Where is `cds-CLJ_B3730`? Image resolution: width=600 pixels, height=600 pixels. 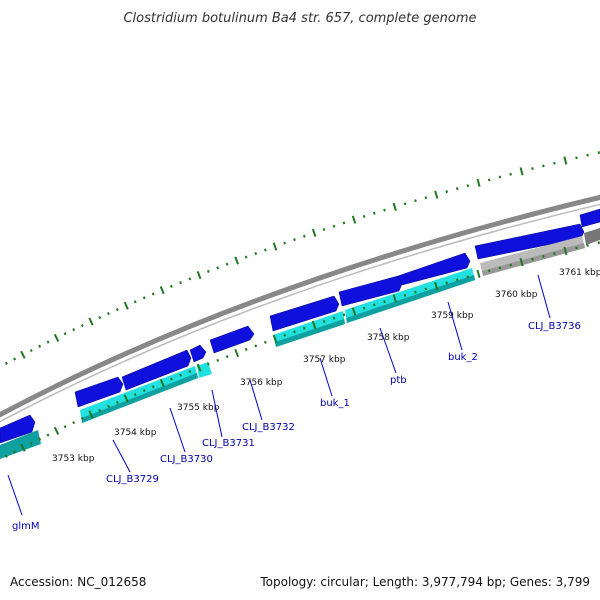
cds-CLJ_B3730 is located at coordinates (156, 370).